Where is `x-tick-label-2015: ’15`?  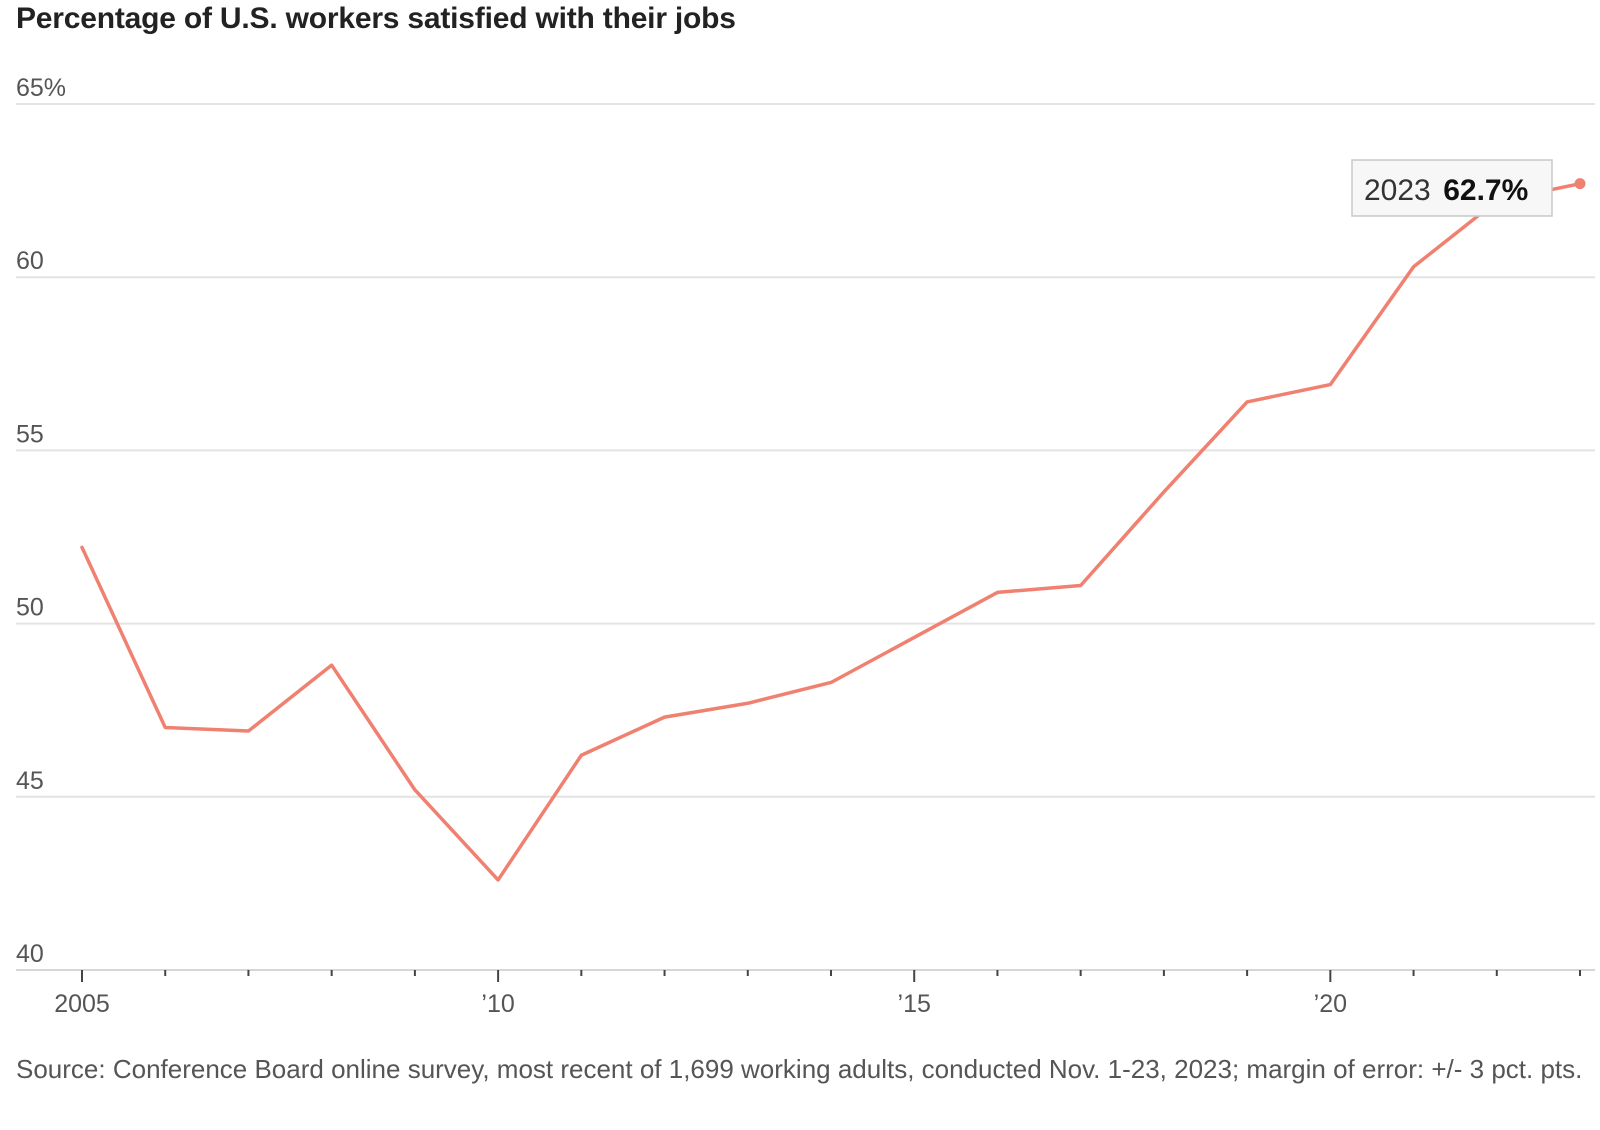 x-tick-label-2015: ’15 is located at coordinates (914, 1004).